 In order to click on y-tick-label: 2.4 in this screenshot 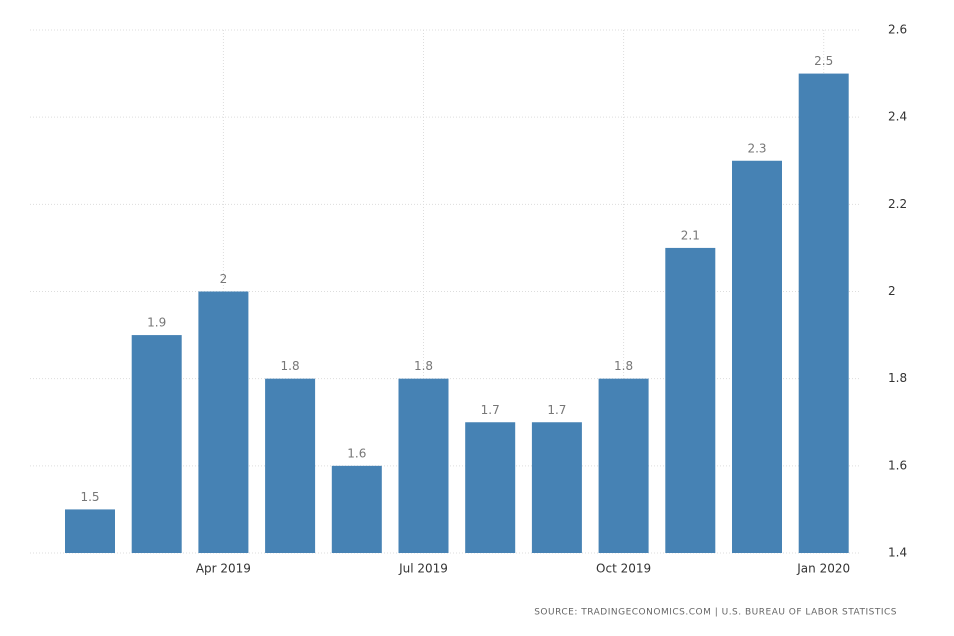, I will do `click(897, 117)`.